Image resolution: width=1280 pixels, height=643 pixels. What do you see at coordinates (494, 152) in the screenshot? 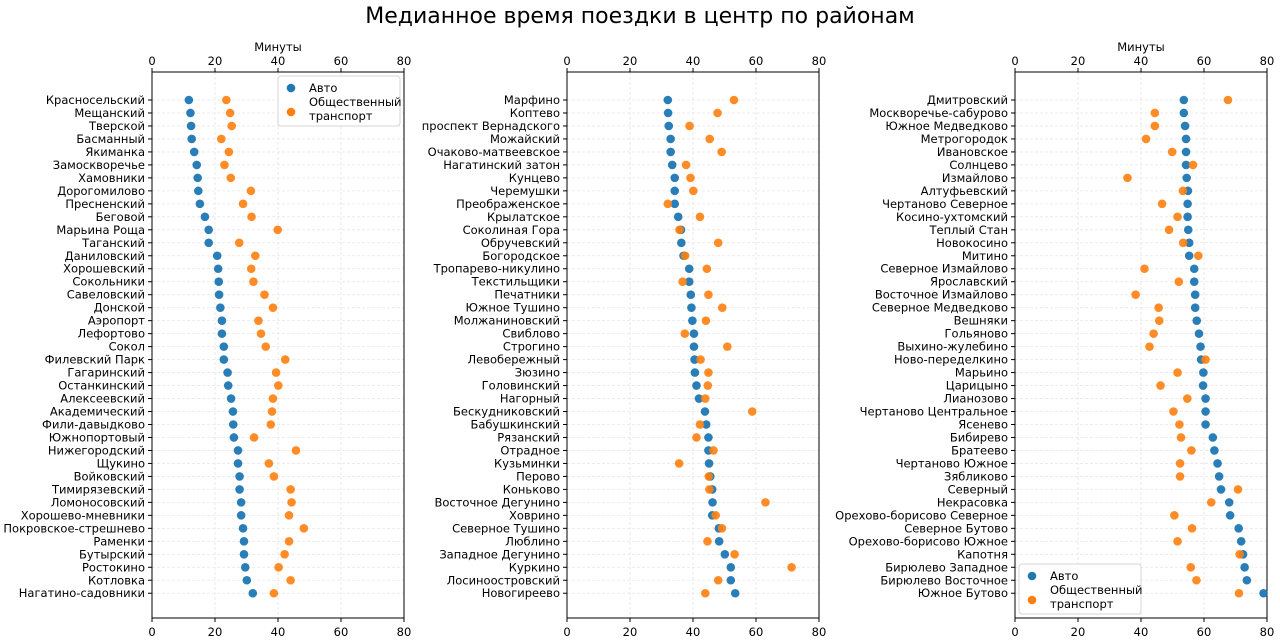
I see `category-label: Очаково-матвеевское` at bounding box center [494, 152].